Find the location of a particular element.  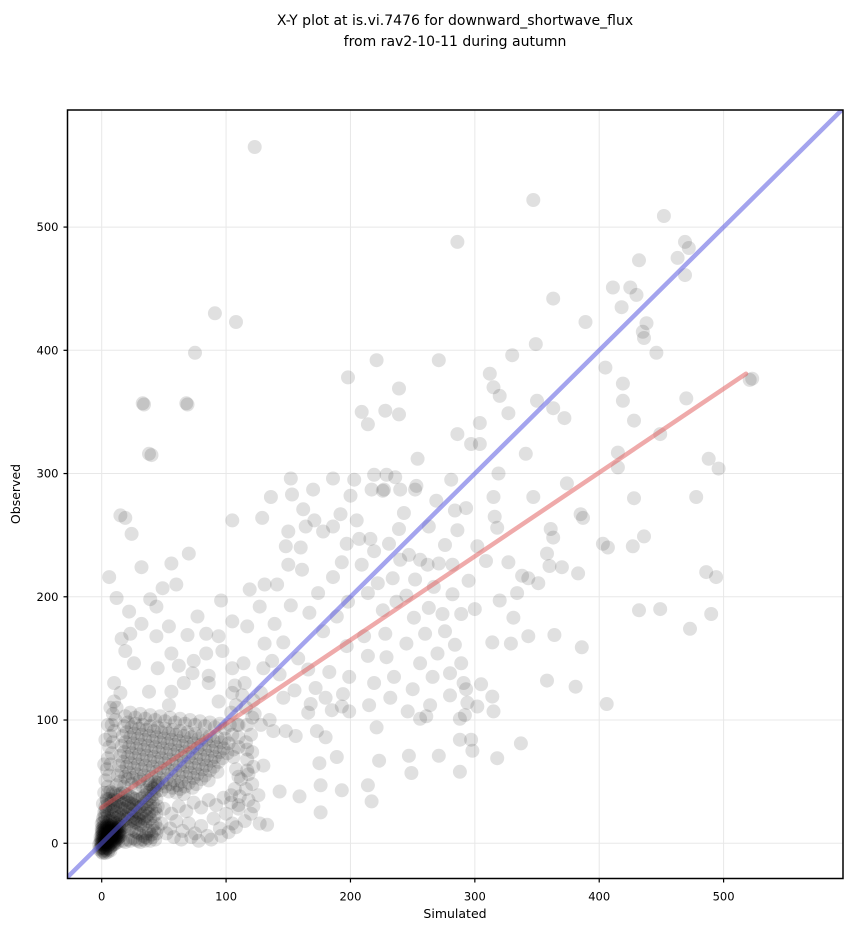

y-tick-label: 500 is located at coordinates (48, 227).